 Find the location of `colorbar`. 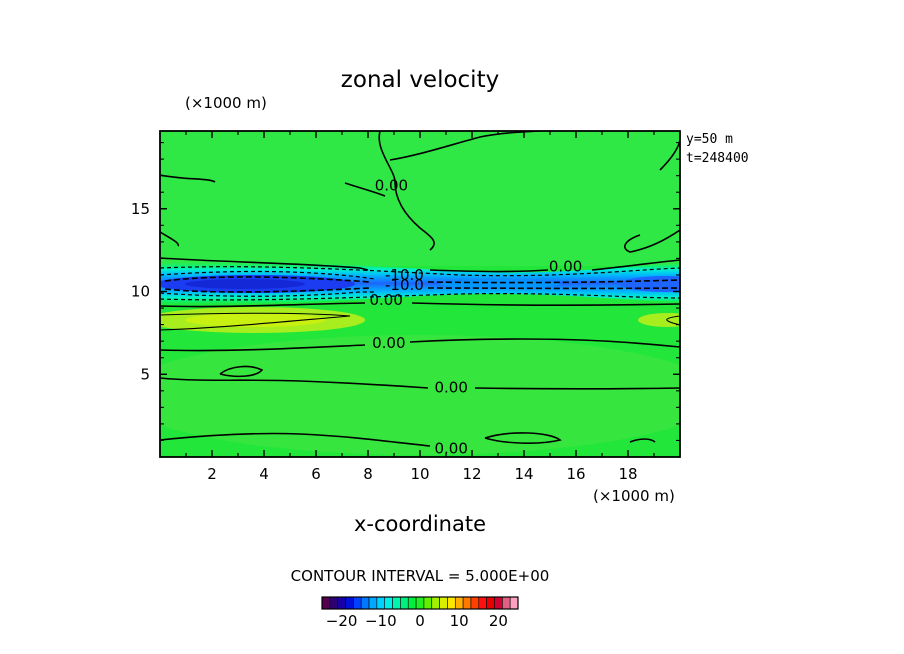

colorbar is located at coordinates (420, 603).